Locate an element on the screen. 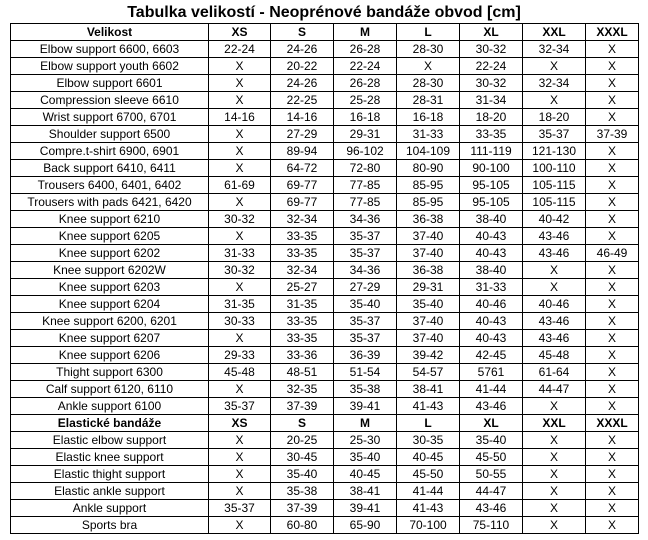  size-cell-s: 20-25 is located at coordinates (302, 440).